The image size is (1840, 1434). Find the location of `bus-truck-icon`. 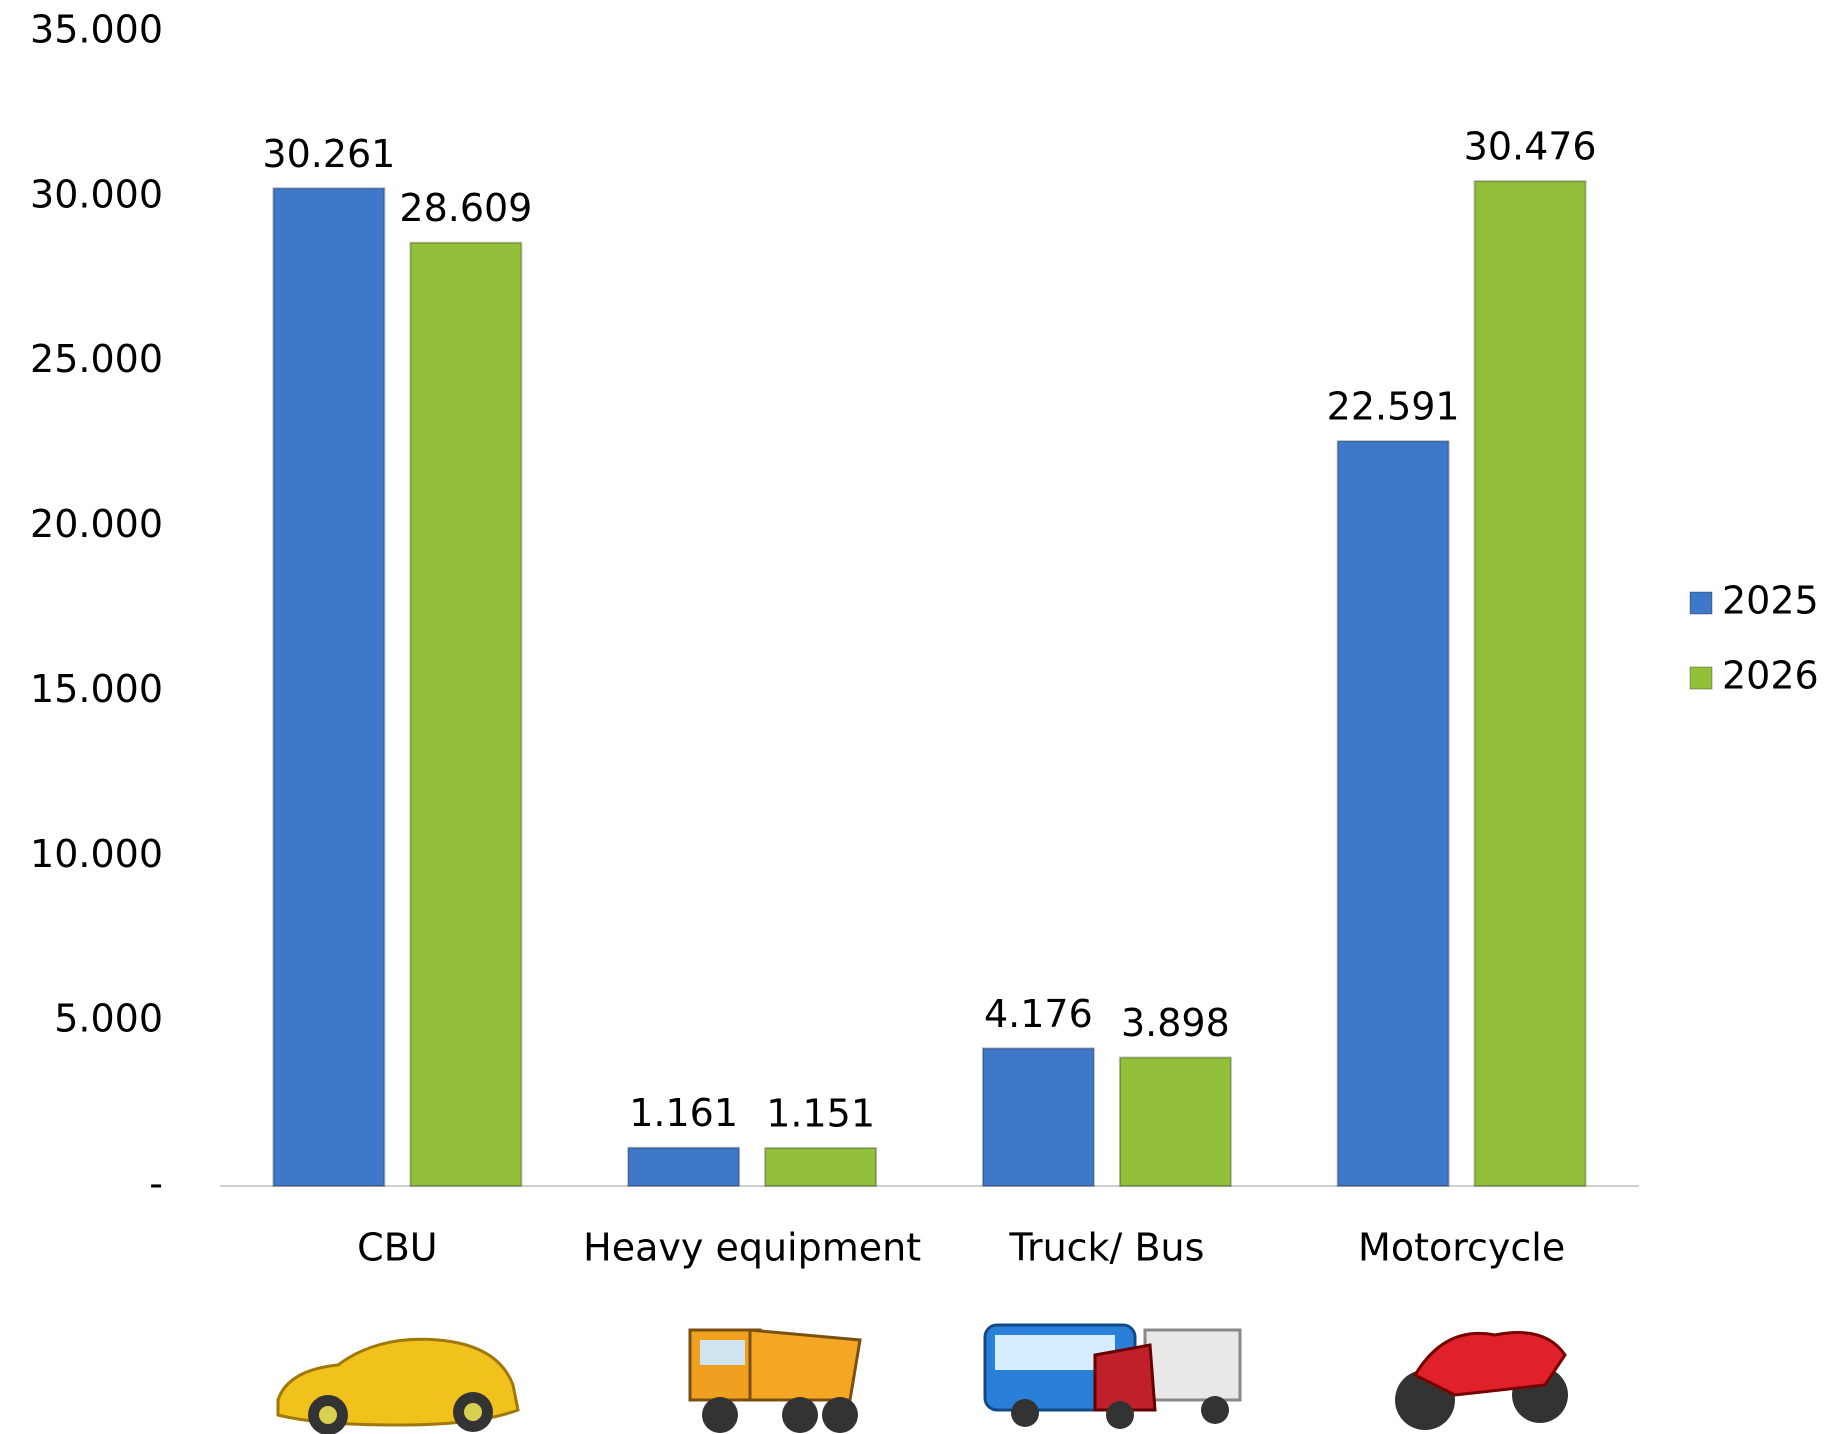

bus-truck-icon is located at coordinates (1112, 1376).